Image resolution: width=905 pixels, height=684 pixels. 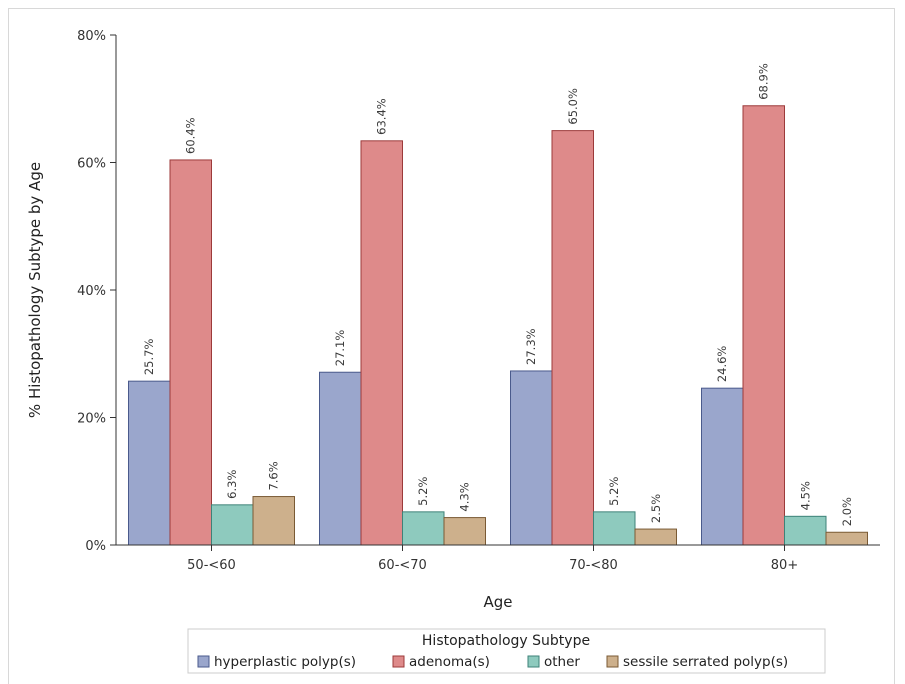 I want to click on x-axis: 50-<60 60-<70 70-<80 80+, so click(x=498, y=558).